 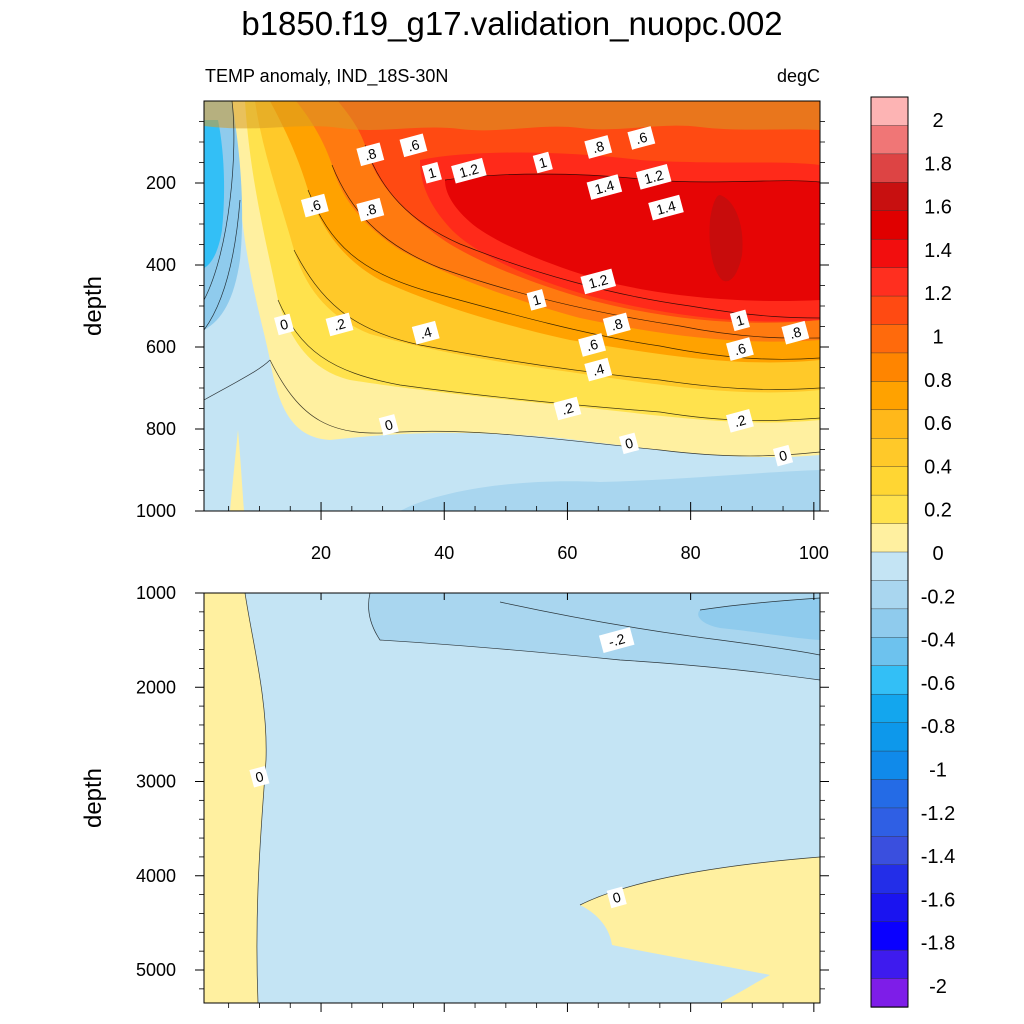 What do you see at coordinates (938, 294) in the screenshot?
I see `colorbar-label: 1.2` at bounding box center [938, 294].